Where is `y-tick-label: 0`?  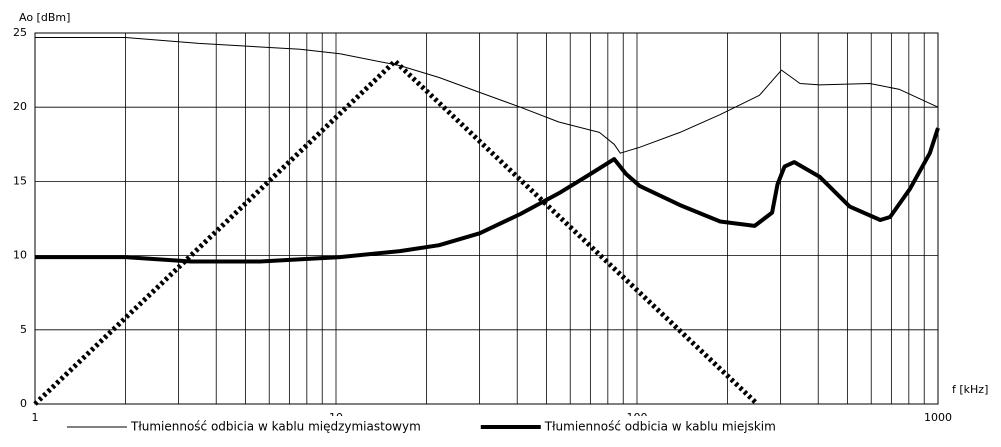 y-tick-label: 0 is located at coordinates (23, 403).